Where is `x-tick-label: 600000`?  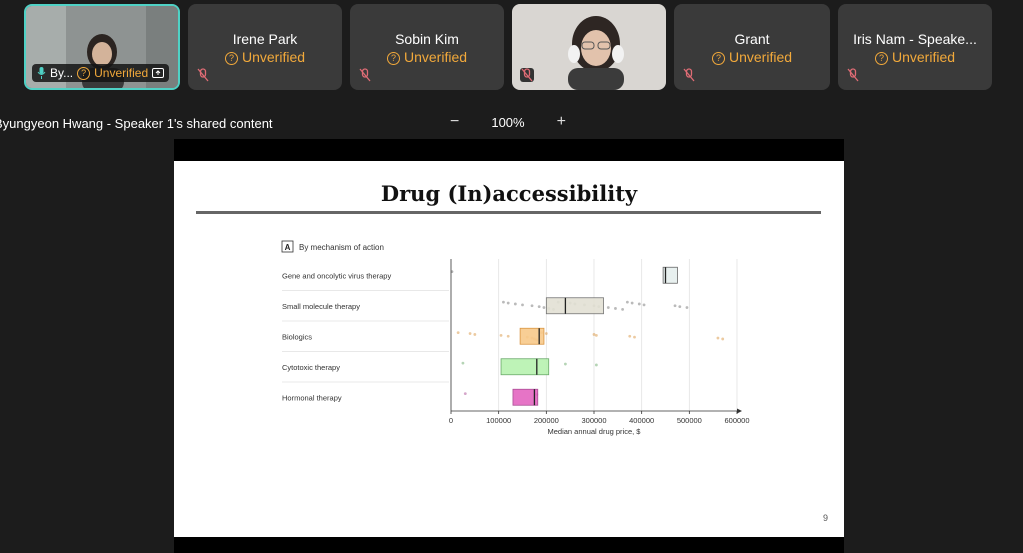
x-tick-label: 600000 is located at coordinates (736, 420).